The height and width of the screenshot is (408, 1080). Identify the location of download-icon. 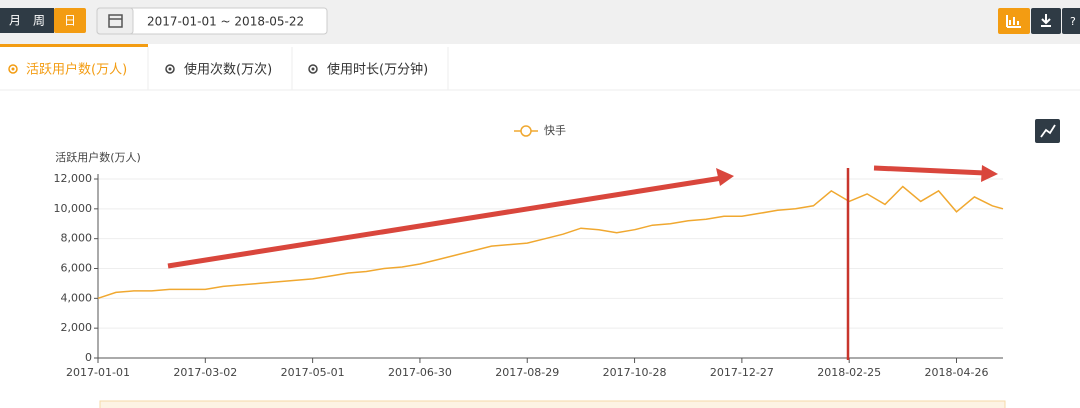
(1046, 20).